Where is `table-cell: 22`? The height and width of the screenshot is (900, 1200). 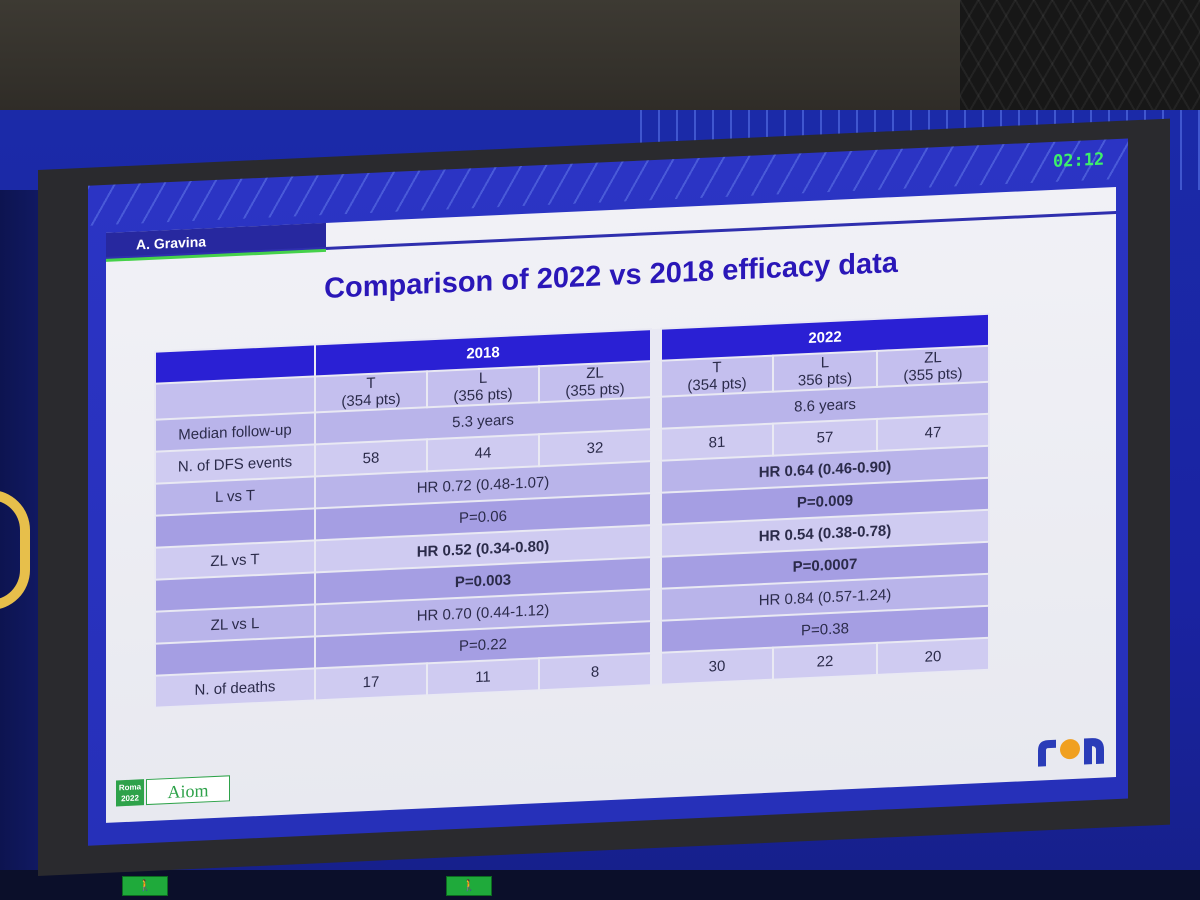
table-cell: 22 is located at coordinates (825, 661).